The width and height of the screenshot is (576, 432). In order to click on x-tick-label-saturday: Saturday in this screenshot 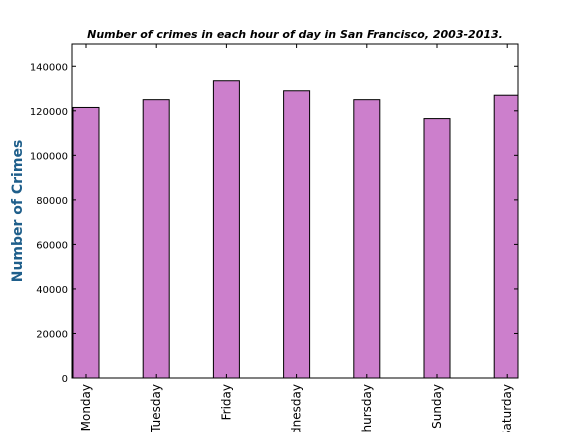, I will do `click(507, 408)`.